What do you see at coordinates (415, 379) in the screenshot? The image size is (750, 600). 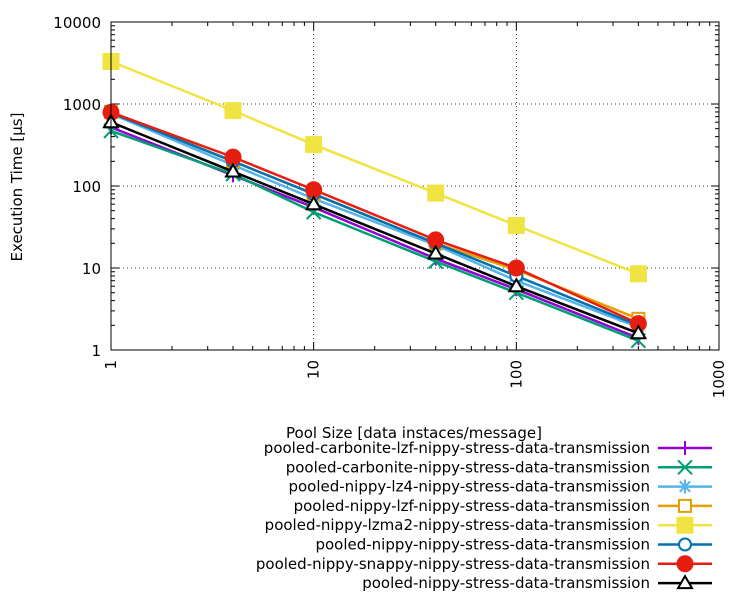 I see `x-tick-labels: 1 10 100 1000` at bounding box center [415, 379].